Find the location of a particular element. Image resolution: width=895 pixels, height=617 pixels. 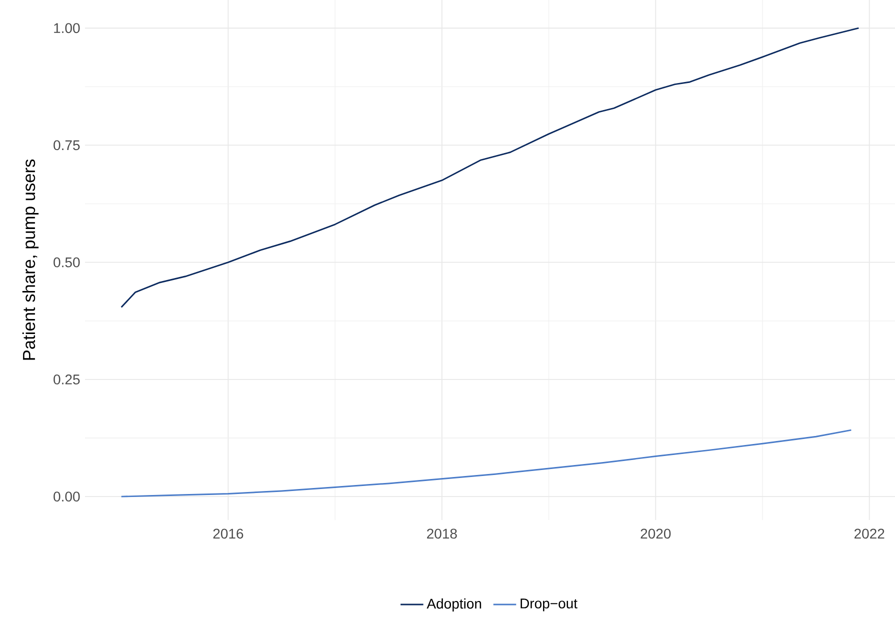

y-axis-title: Patient share, pump users is located at coordinates (30, 259).